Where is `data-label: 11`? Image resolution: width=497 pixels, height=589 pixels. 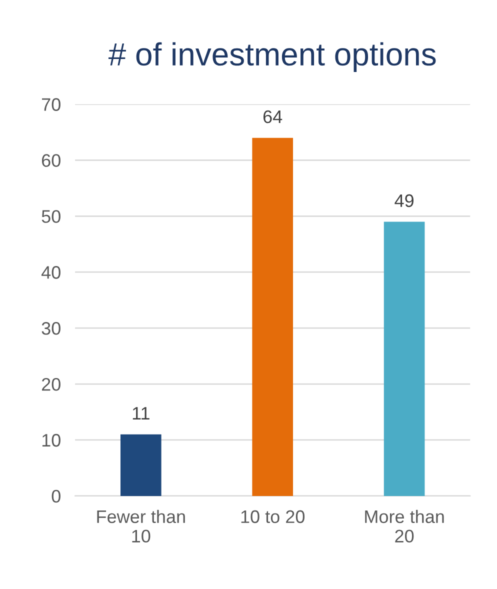 data-label: 11 is located at coordinates (141, 413).